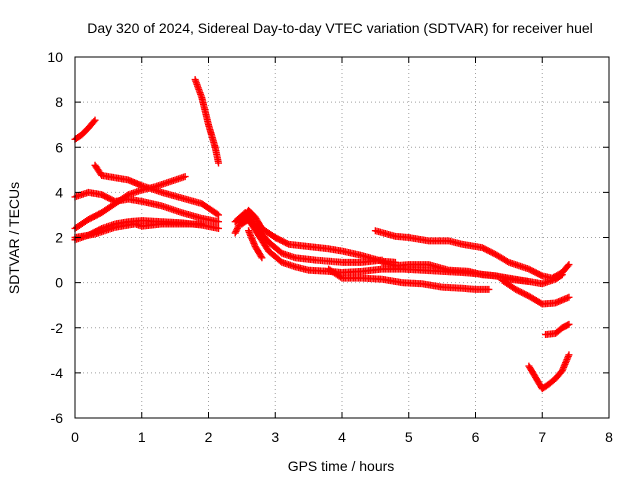 This screenshot has width=640, height=480. Describe the element at coordinates (59, 102) in the screenshot. I see `y-tick-label: 8` at that location.